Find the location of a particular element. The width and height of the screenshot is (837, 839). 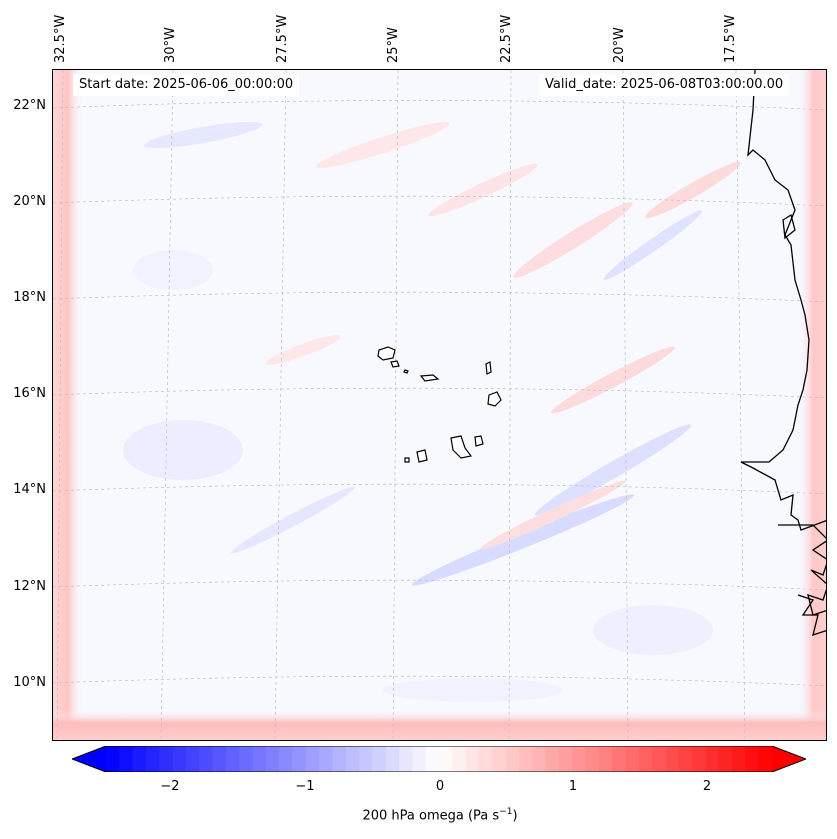

colorbar-tick-label: 1 is located at coordinates (573, 786).